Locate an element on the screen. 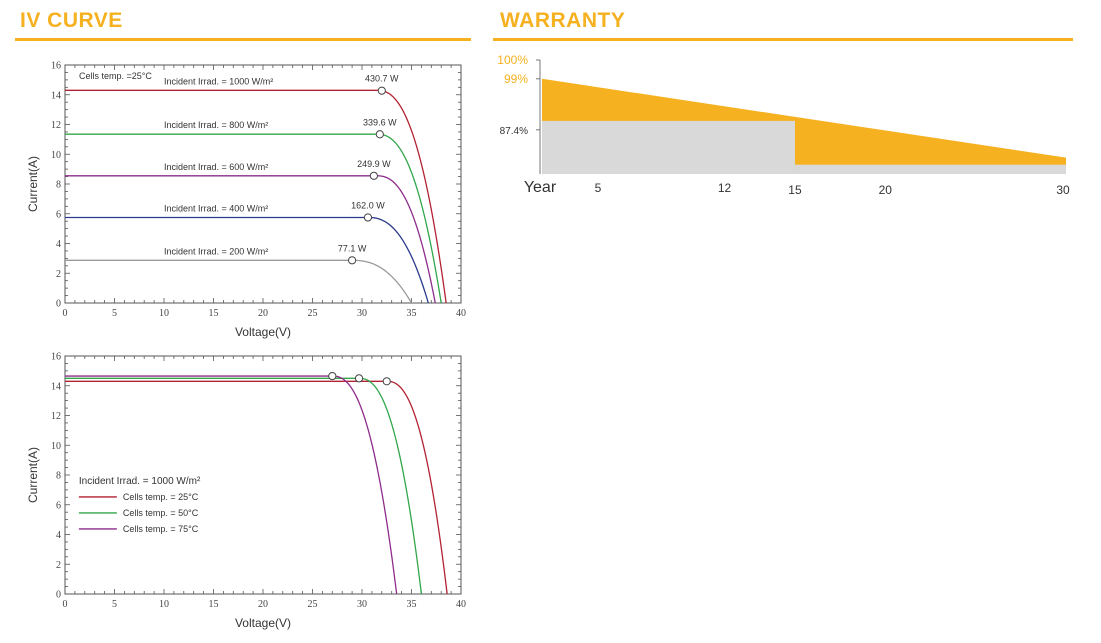 Image resolution: width=1101 pixels, height=643 pixels. year-label: Year is located at coordinates (540, 187).